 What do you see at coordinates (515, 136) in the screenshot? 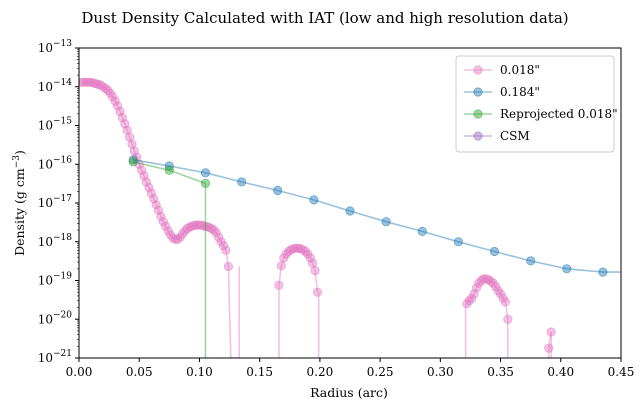
I see `legend-label-3: CSM` at bounding box center [515, 136].